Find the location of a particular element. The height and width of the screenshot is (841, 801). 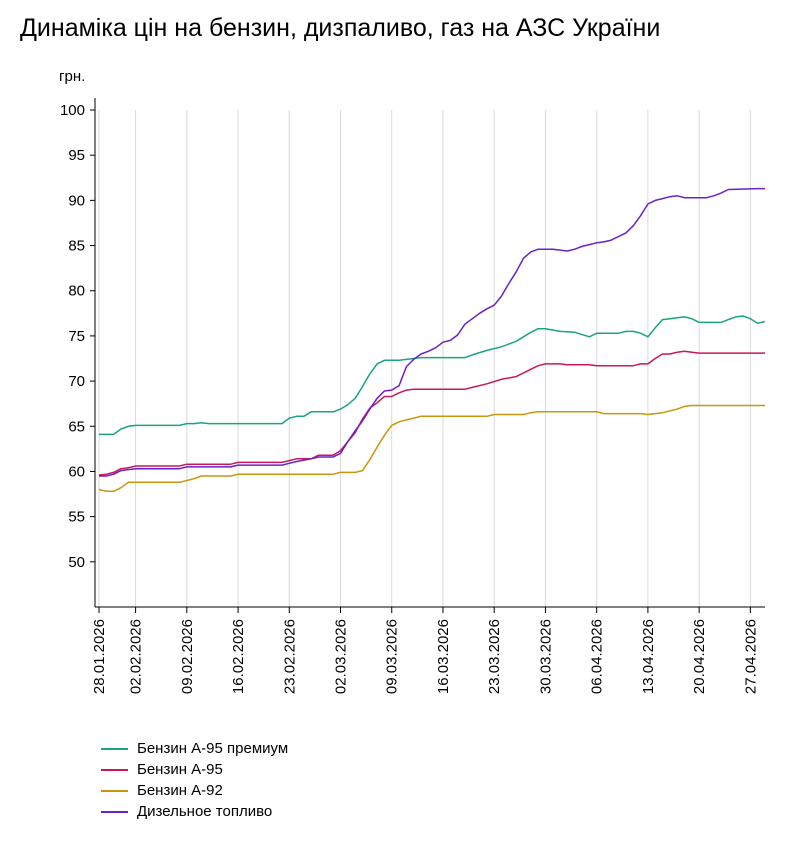

y-tick-label: 65 is located at coordinates (76, 426).